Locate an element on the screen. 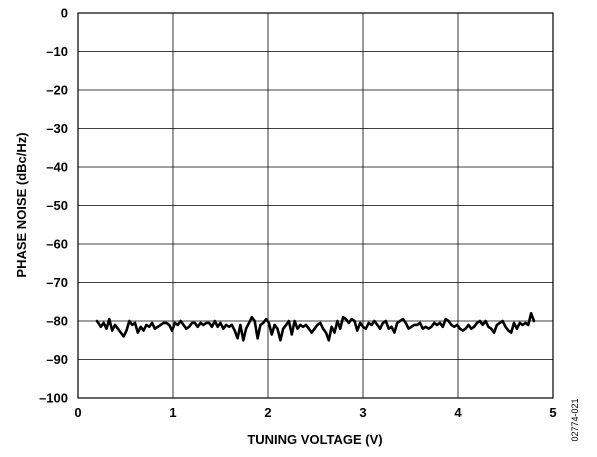 The height and width of the screenshot is (457, 597). y-tick-label: –100 is located at coordinates (53, 398).